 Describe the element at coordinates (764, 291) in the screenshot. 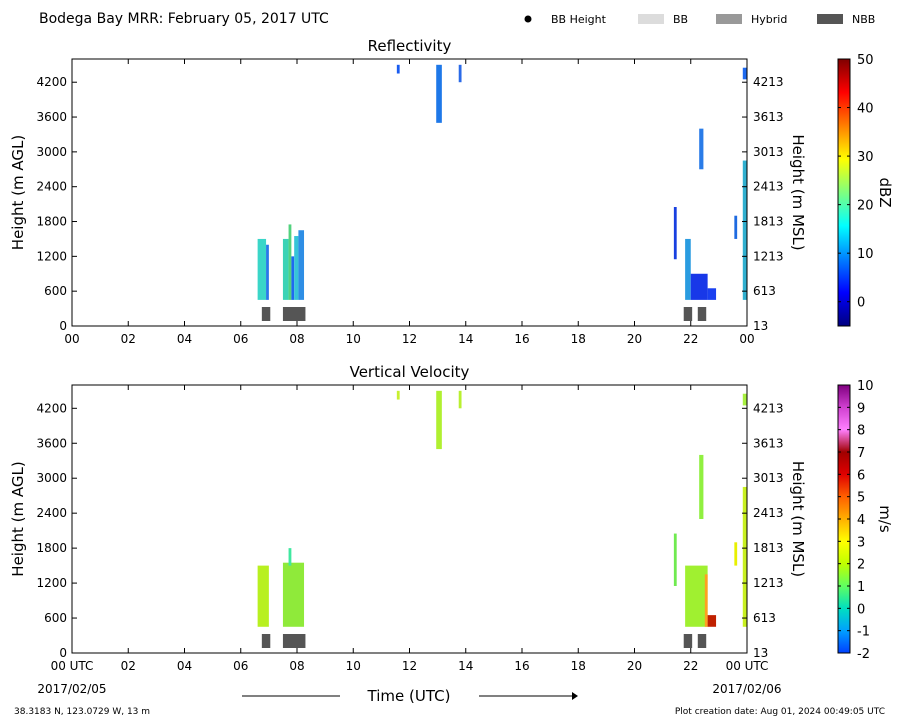

I see `y-right-tick-label: 613` at that location.